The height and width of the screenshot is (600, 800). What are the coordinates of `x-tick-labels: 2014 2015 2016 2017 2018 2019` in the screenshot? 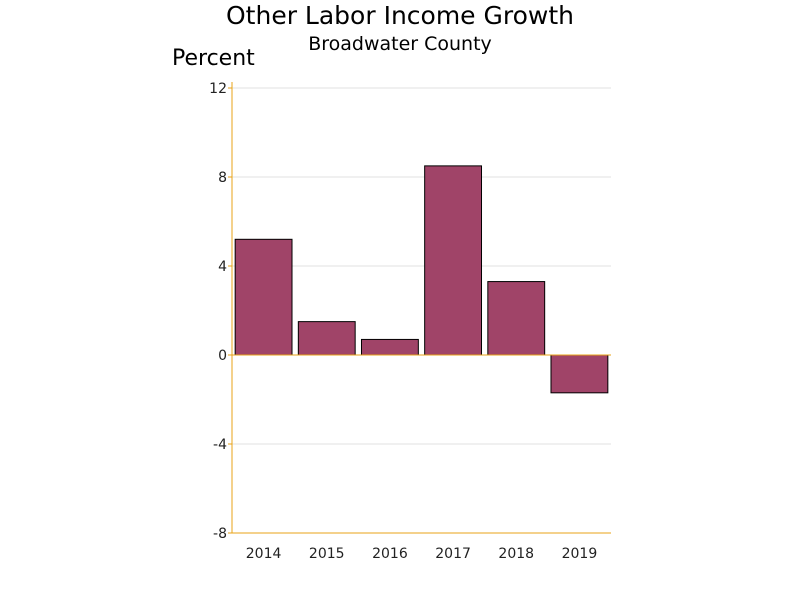 It's located at (421, 554).